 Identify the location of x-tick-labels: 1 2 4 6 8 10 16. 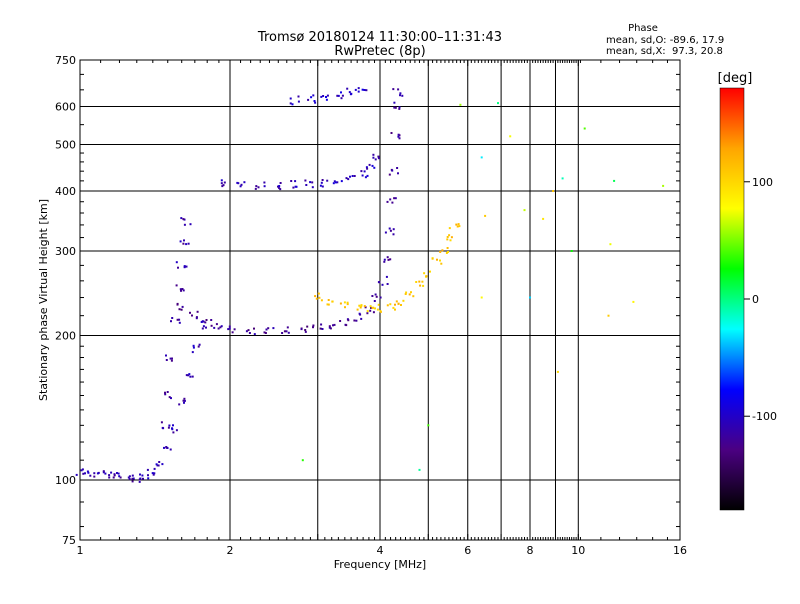
(382, 550).